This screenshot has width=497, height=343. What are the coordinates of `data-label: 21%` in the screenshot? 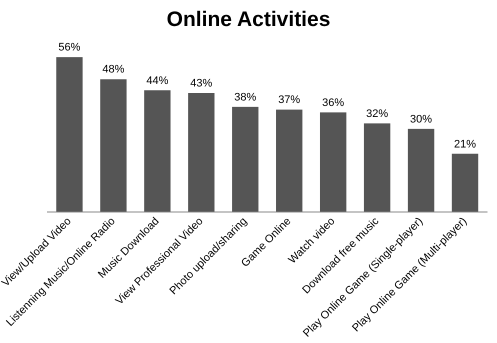 It's located at (465, 144).